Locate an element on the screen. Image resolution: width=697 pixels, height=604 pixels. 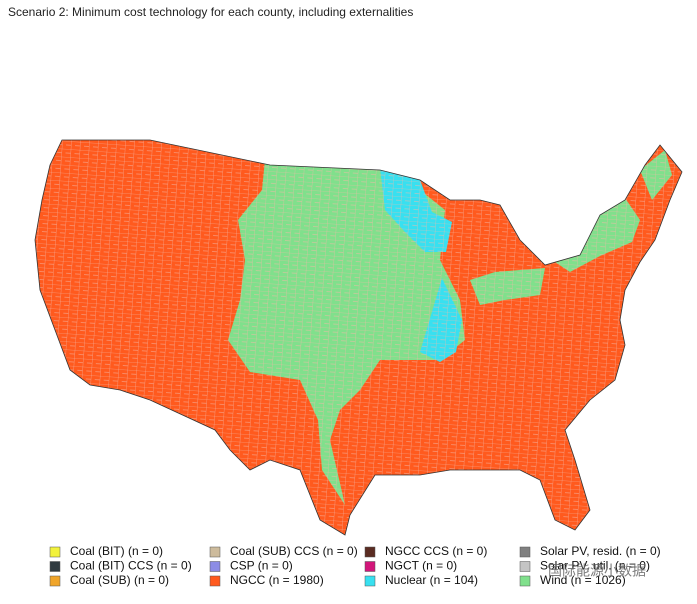
legend-label: Solar PV, util. (n = 0) is located at coordinates (595, 566).